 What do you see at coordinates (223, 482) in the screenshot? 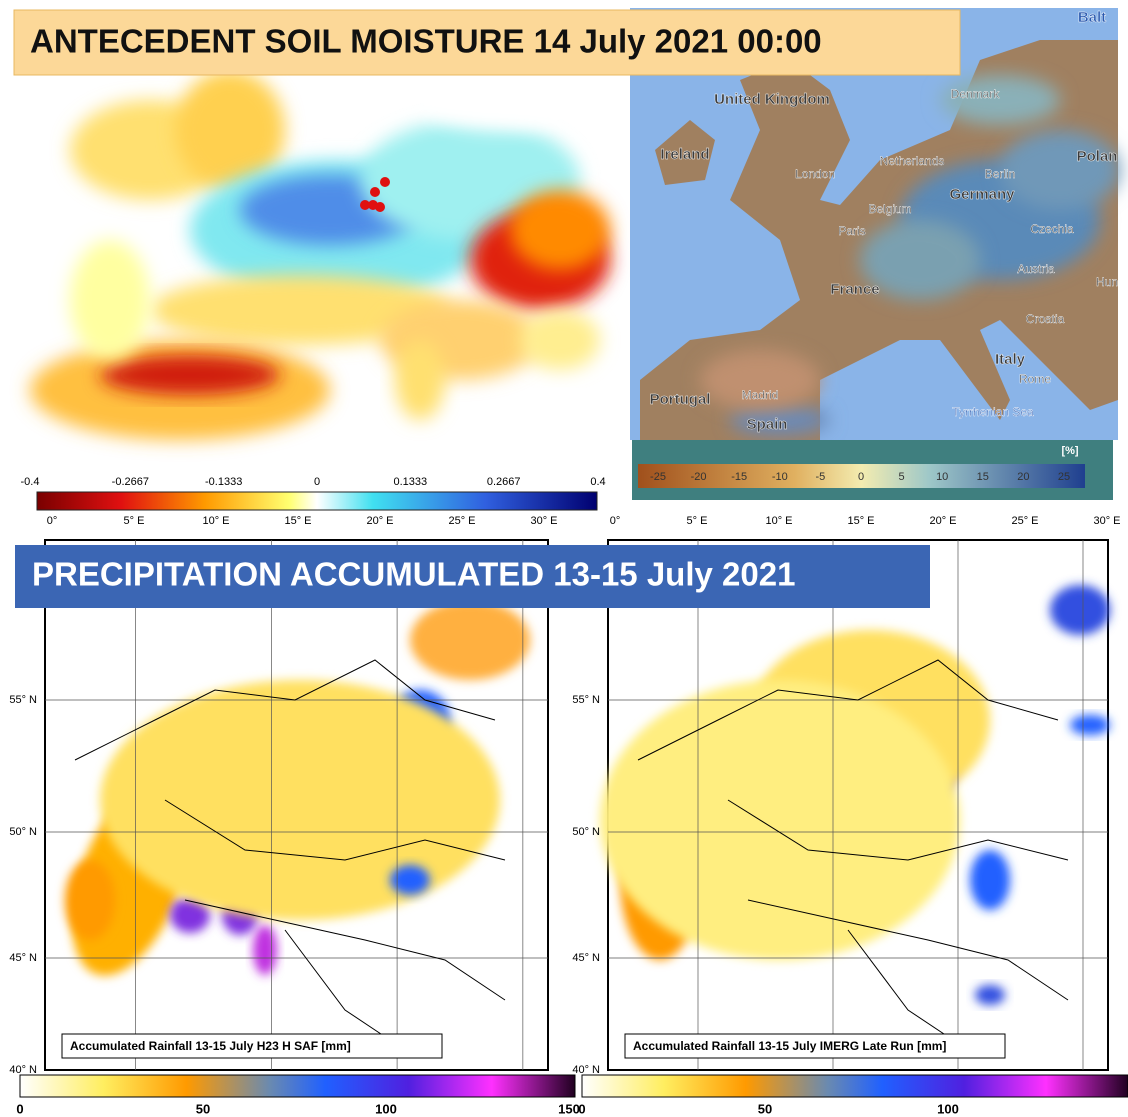
I see `colorbar-tick-label: -0.1333` at bounding box center [223, 482].